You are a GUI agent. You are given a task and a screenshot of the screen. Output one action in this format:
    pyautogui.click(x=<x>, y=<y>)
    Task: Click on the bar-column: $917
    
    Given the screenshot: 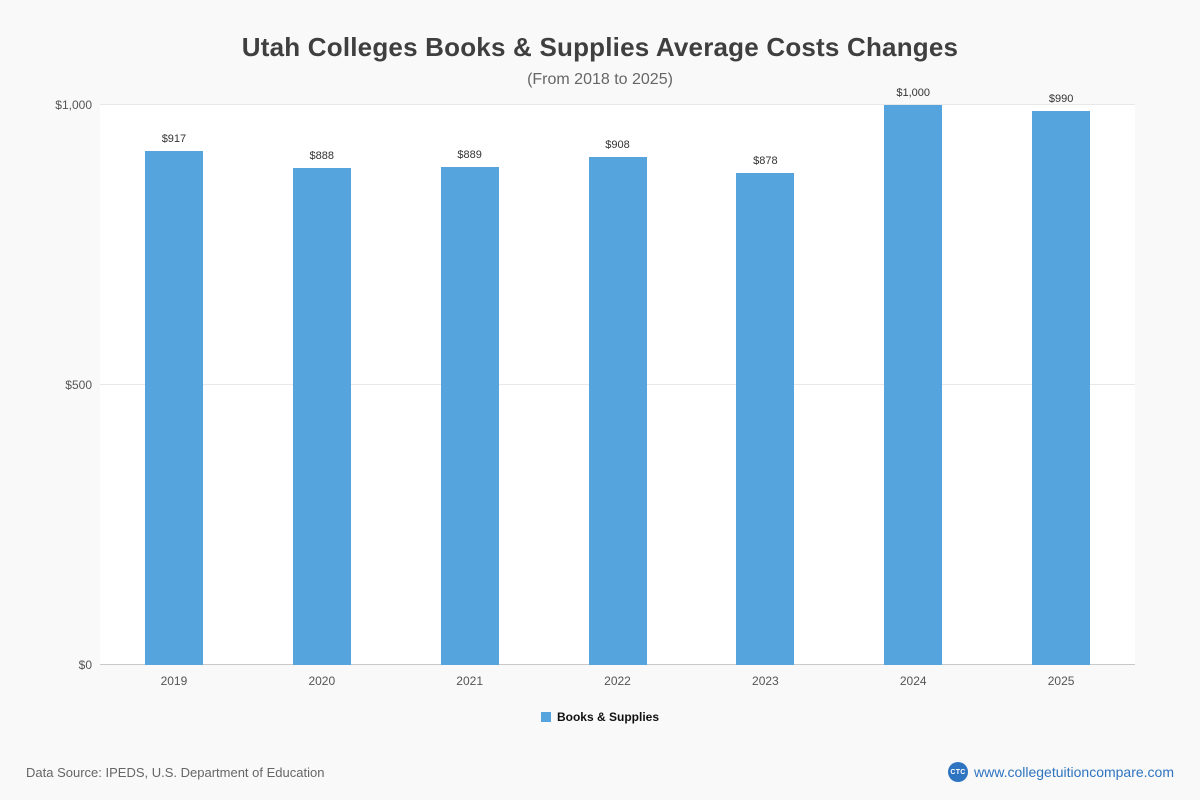 What is the action you would take?
    pyautogui.click(x=174, y=385)
    